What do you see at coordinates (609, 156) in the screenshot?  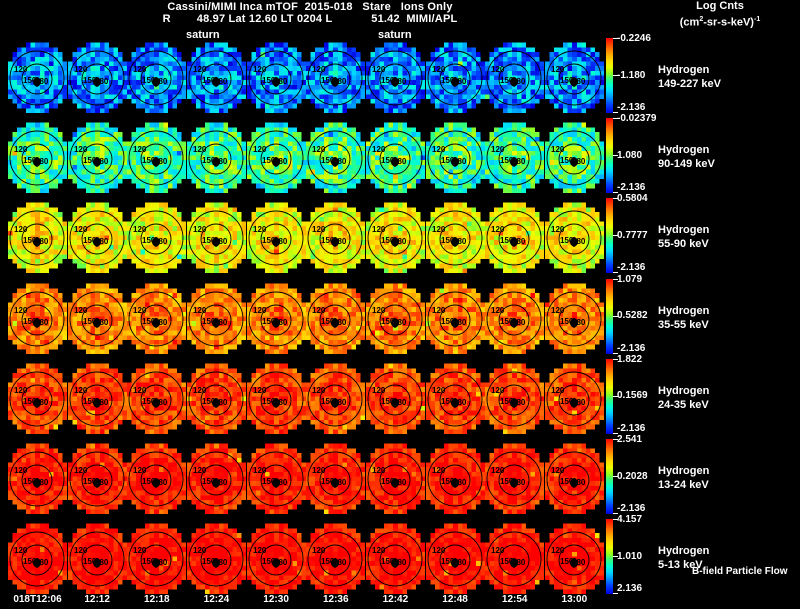 I see `colorbar-gradient` at bounding box center [609, 156].